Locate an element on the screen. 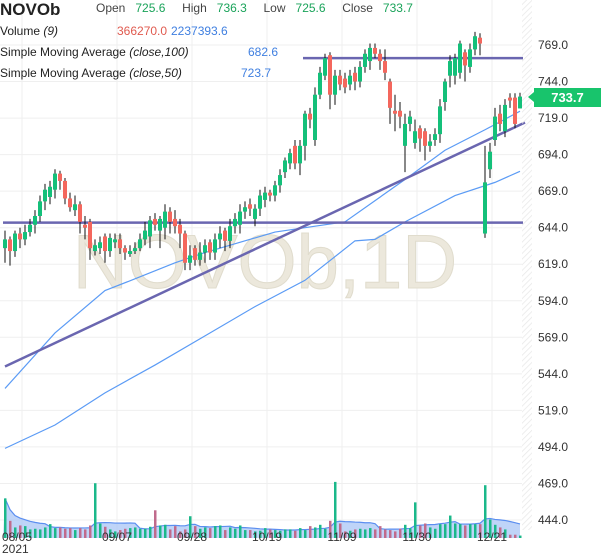 This screenshot has height=558, width=601. y-tick-label: 519.0 is located at coordinates (553, 410).